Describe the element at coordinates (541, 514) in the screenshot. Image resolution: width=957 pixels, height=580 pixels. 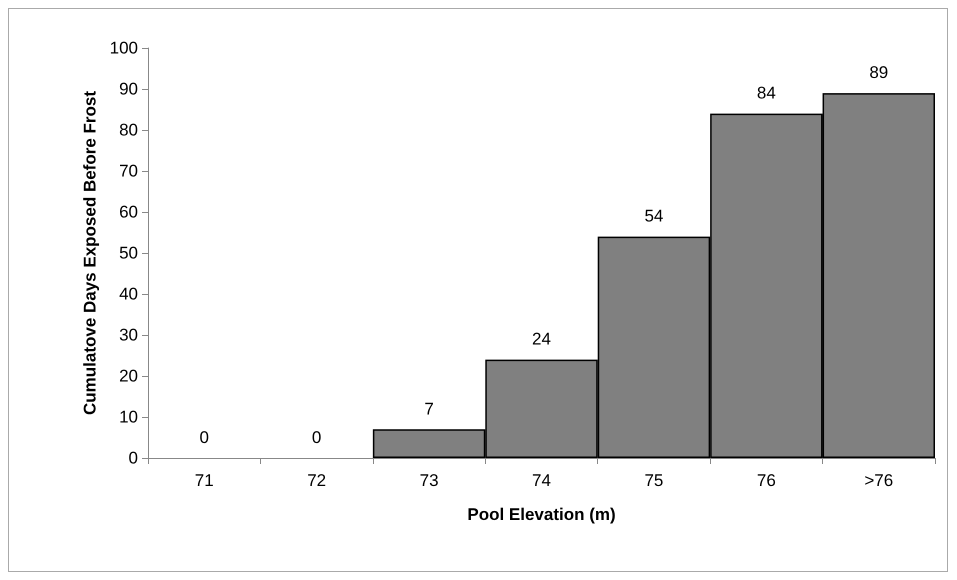
I see `x-axis-title: Pool Elevation (m)` at that location.